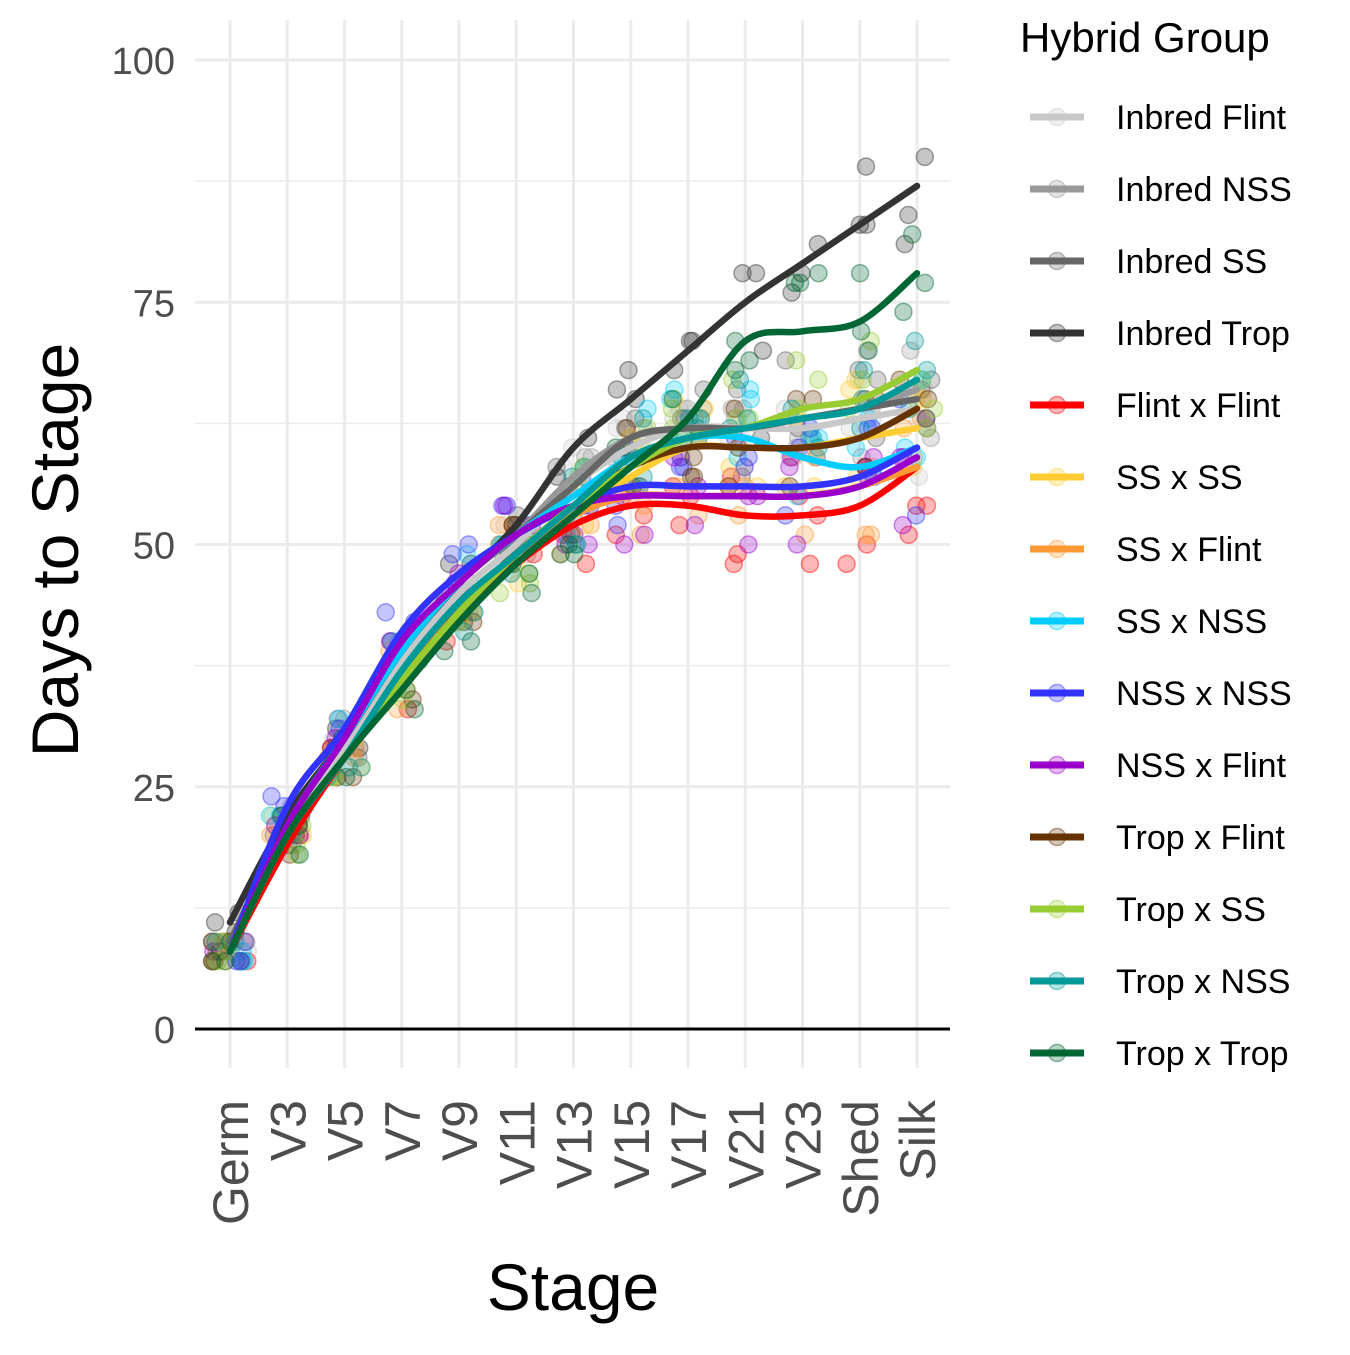 Image resolution: width=1350 pixels, height=1355 pixels. I want to click on y-tick-label: 75, so click(154, 304).